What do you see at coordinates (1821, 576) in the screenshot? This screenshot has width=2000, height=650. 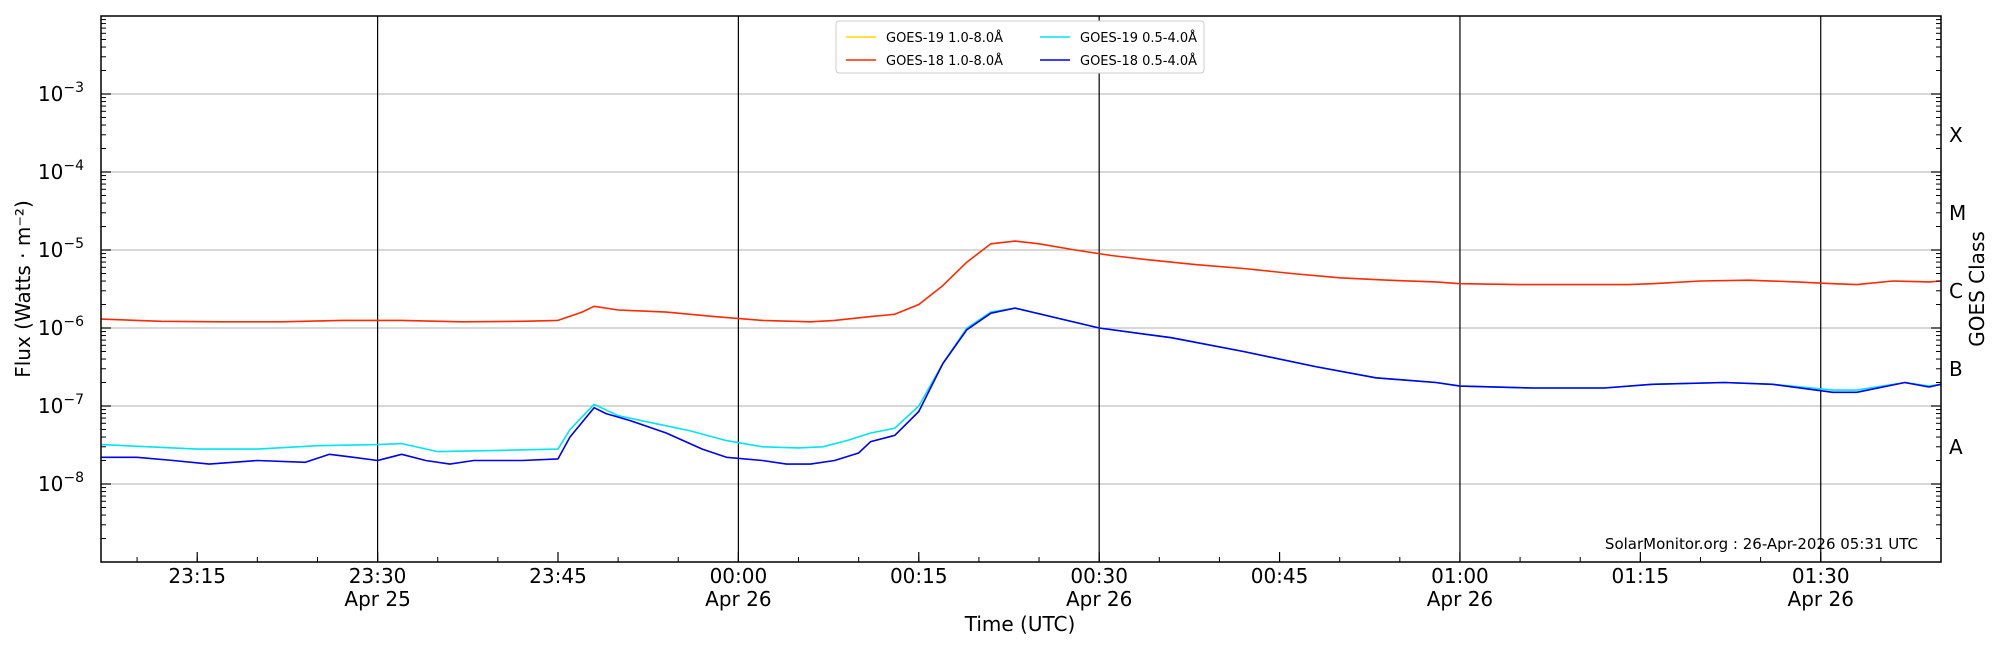 I see `x-tick-label: 01:30` at bounding box center [1821, 576].